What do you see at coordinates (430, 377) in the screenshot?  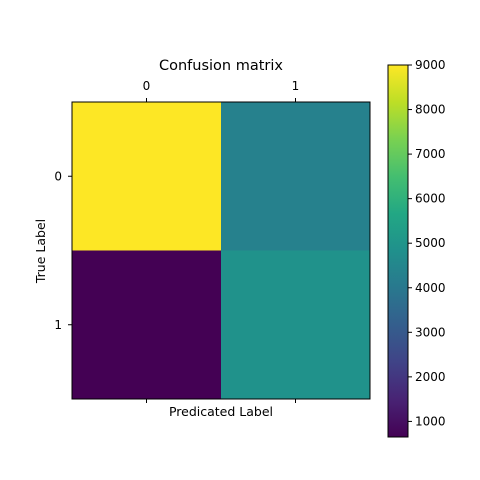 I see `colorbar-tick-label: 2000` at bounding box center [430, 377].